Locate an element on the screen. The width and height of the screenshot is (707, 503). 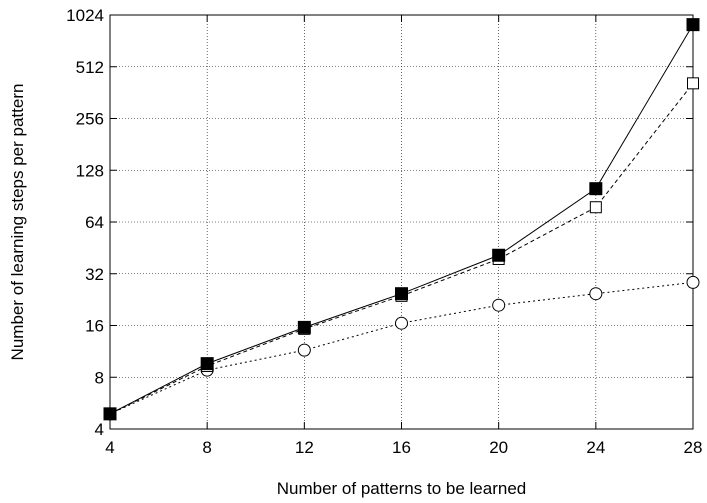
y-tick-label: 4 is located at coordinates (99, 429).